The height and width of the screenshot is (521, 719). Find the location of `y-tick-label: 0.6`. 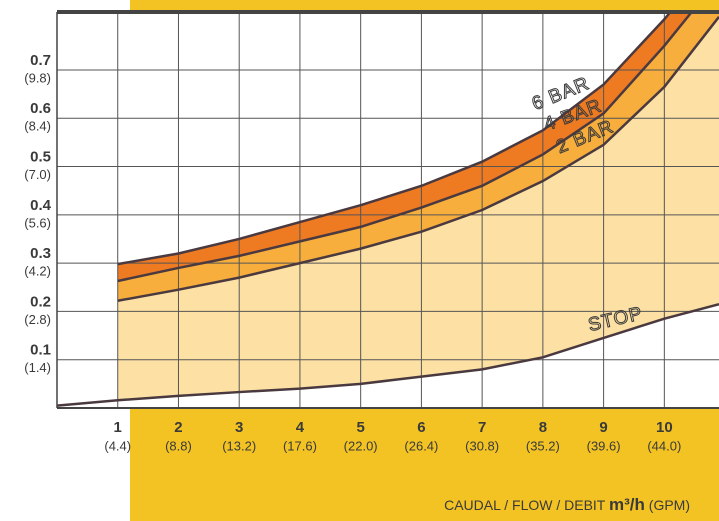

y-tick-label: 0.6 is located at coordinates (40, 108).